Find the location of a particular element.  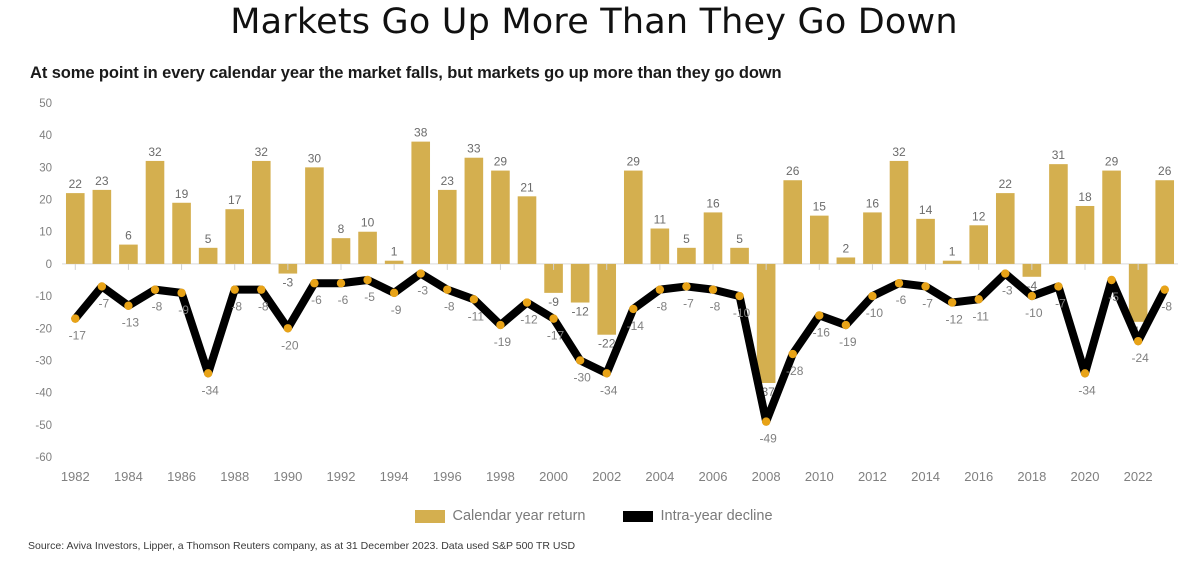

bar-value-label: 14 is located at coordinates (926, 210).